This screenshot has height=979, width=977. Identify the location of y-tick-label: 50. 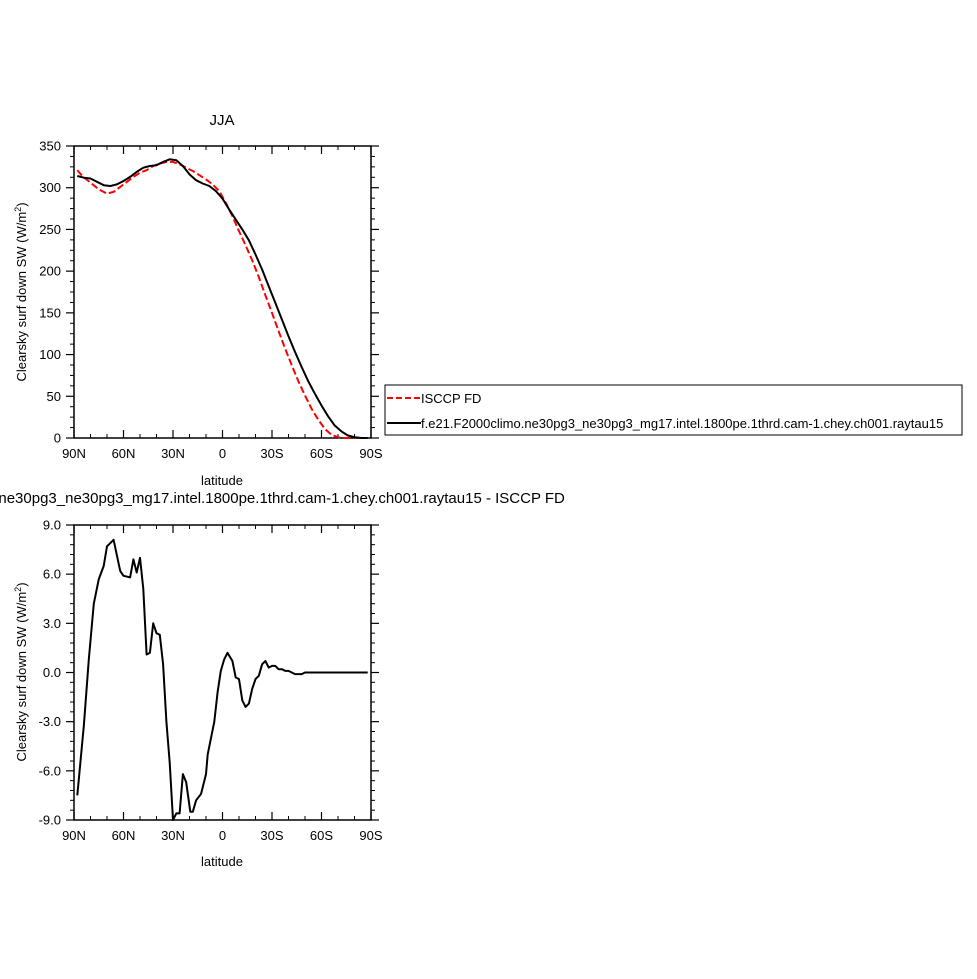
(54, 396).